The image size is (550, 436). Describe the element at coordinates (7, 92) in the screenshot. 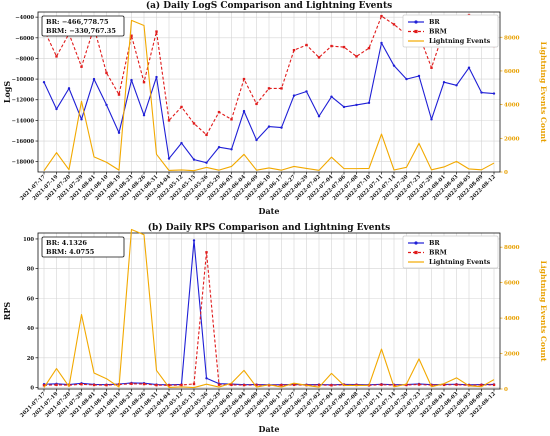

I see `y-axis-label: LogS` at that location.